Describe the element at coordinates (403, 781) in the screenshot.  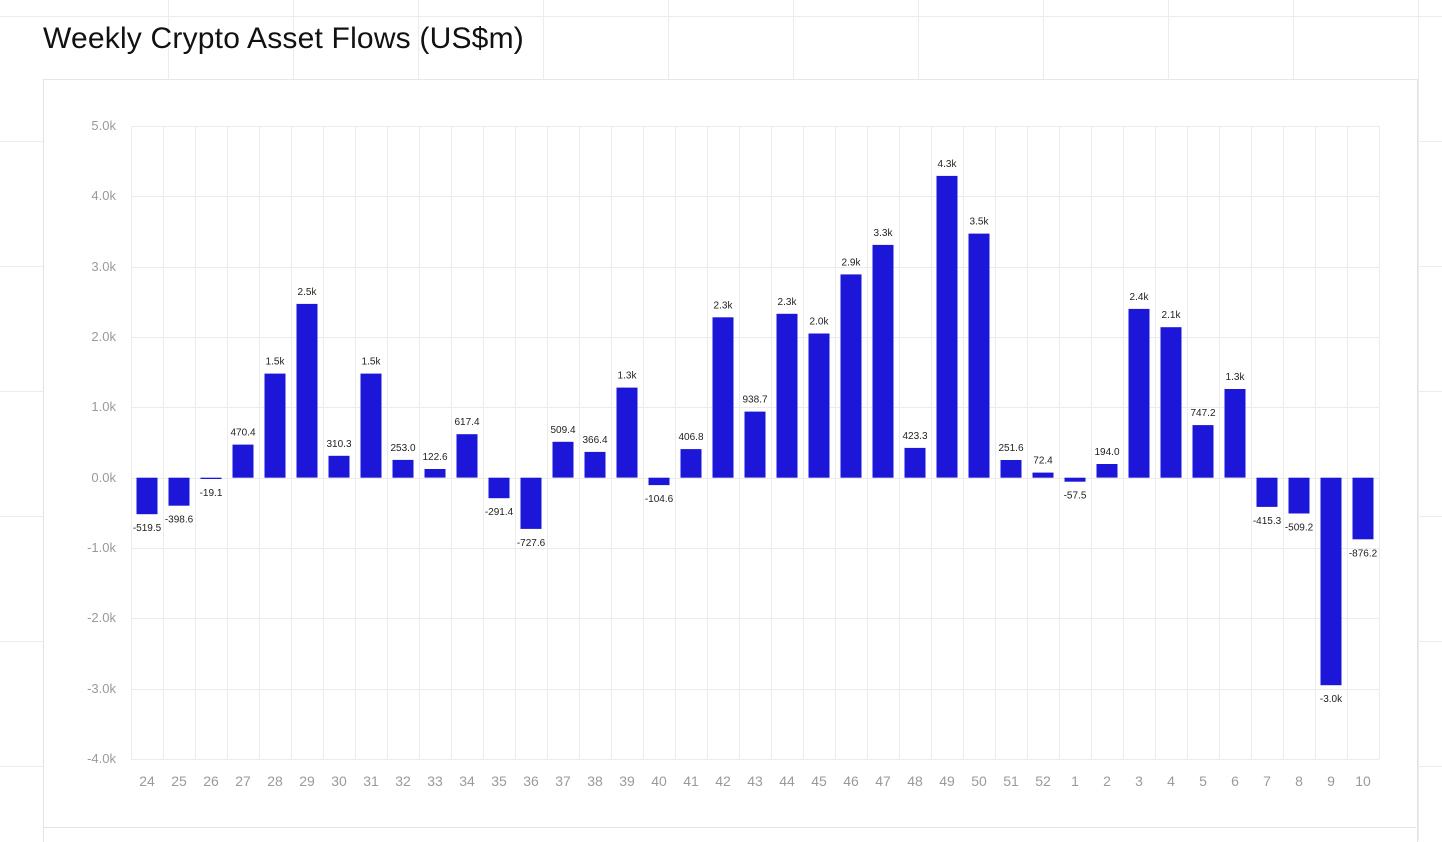
I see `x-tick-label: 32` at that location.